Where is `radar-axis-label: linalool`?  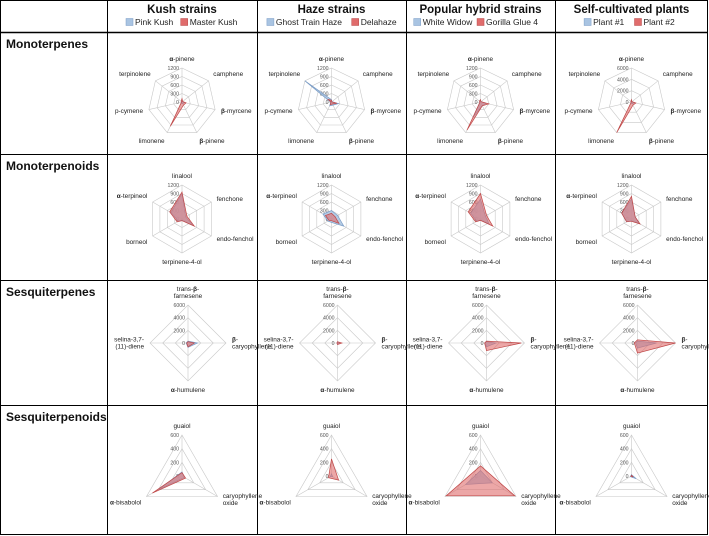 radar-axis-label: linalool is located at coordinates (632, 176).